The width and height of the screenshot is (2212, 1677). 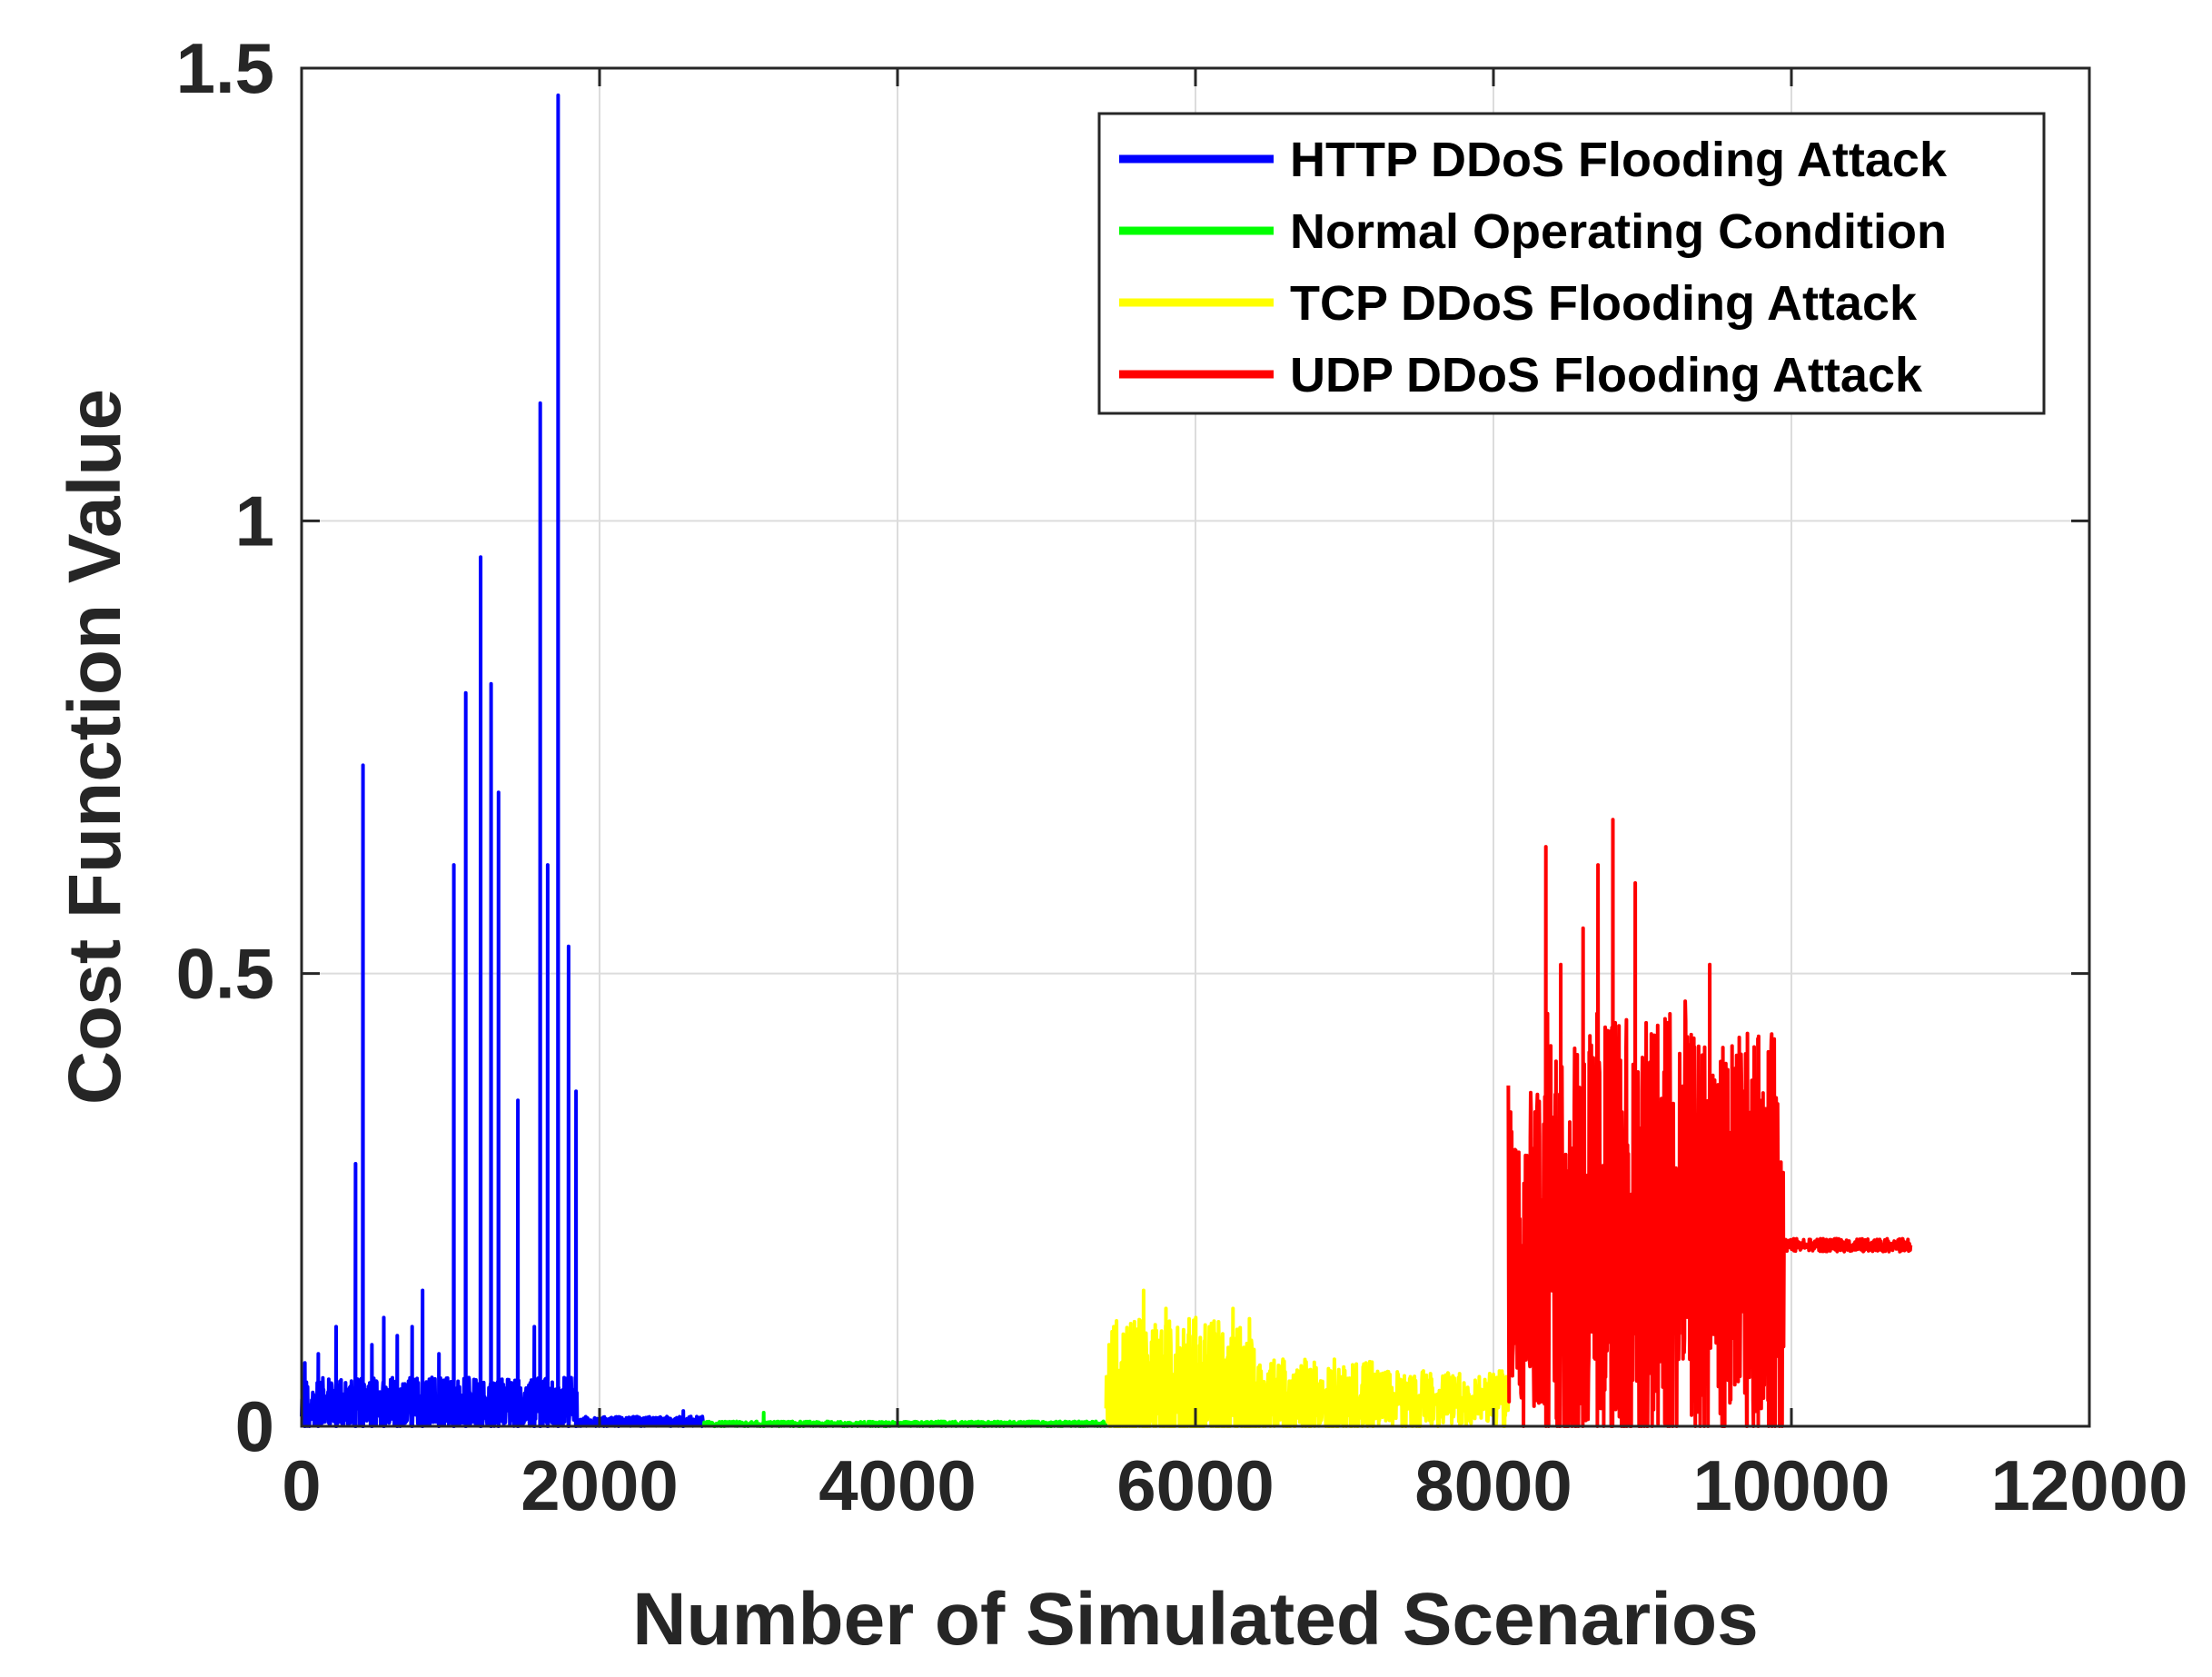 What do you see at coordinates (1791, 1485) in the screenshot?
I see `x-tick-label: 10000` at bounding box center [1791, 1485].